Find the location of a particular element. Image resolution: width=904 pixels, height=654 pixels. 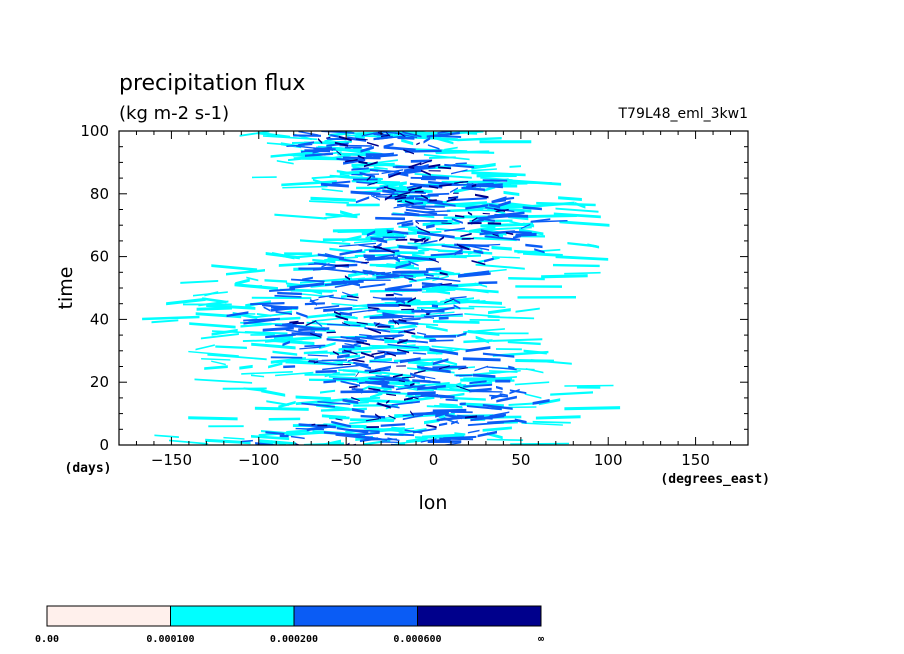

colorbar-label: 0.000100 is located at coordinates (170, 639).